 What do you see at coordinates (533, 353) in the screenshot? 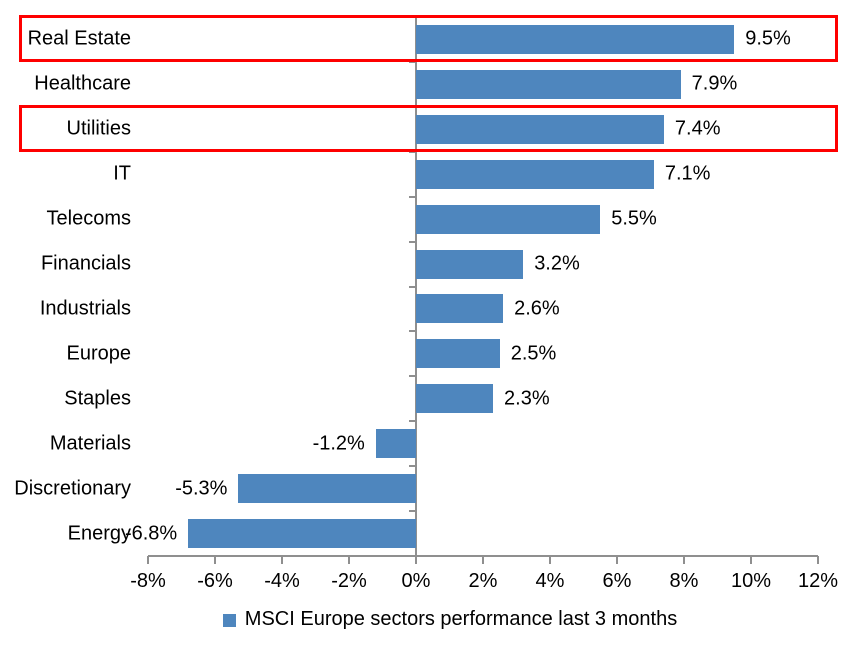
I see `value-label: 2.5%` at bounding box center [533, 353].